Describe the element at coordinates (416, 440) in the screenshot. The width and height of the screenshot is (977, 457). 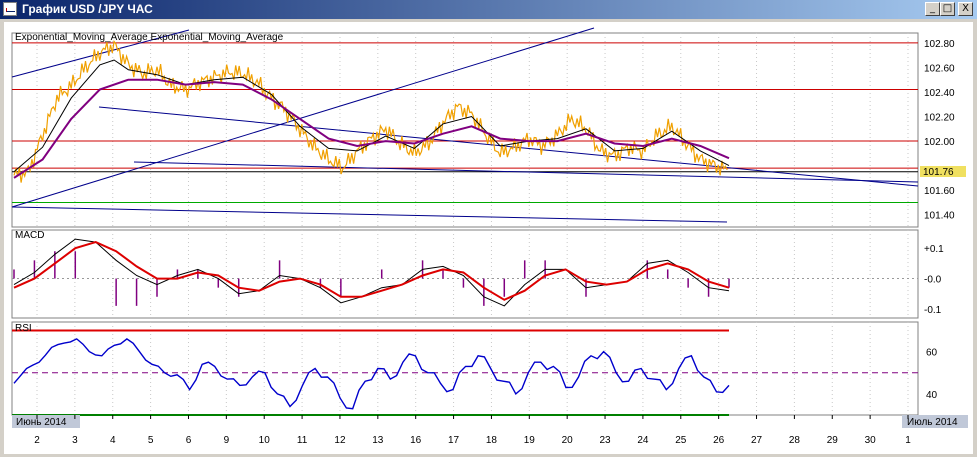
I see `x-tick-label: 16` at that location.